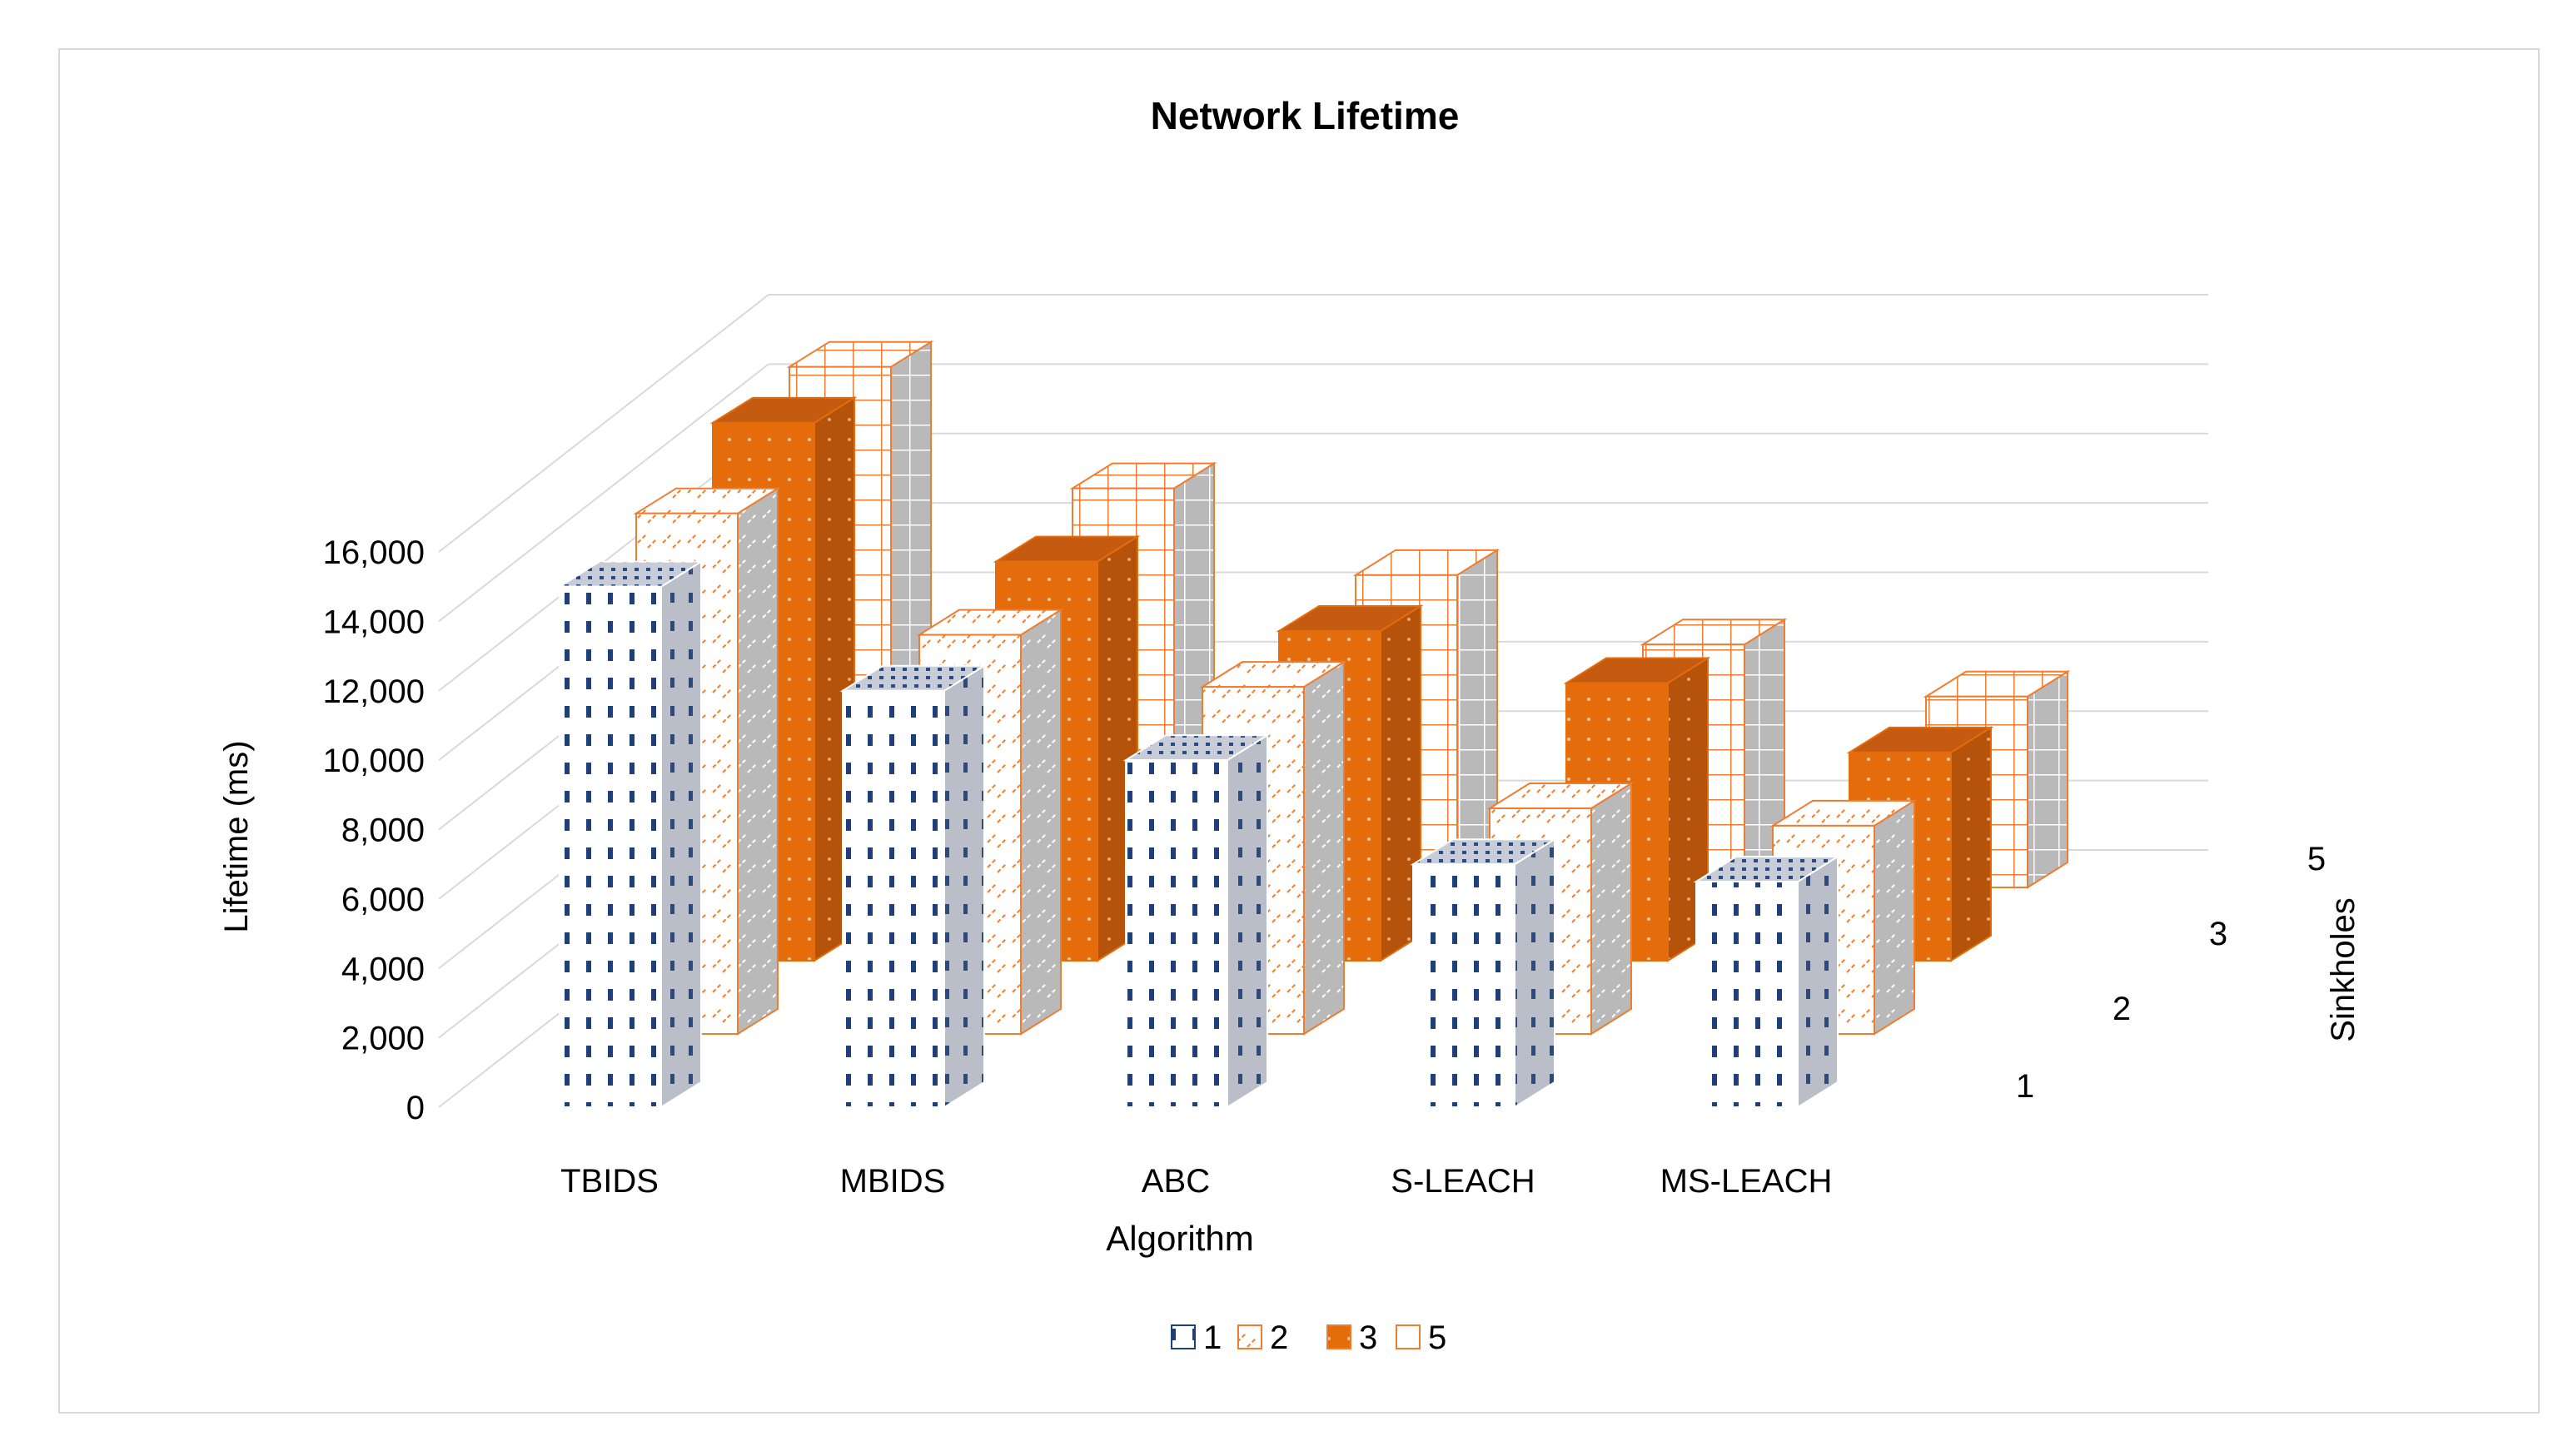  I want to click on x-axis-ticks: TBIDS MBIDS ABC S-LEACH MS-LEACH, so click(1196, 1181).